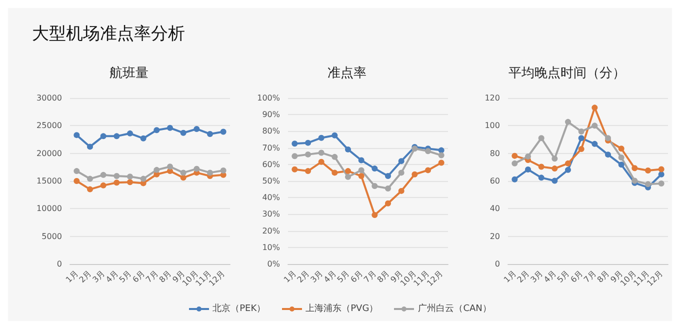 The image size is (680, 329). What do you see at coordinates (495, 209) in the screenshot?
I see `y-tick-label: 40` at bounding box center [495, 209].